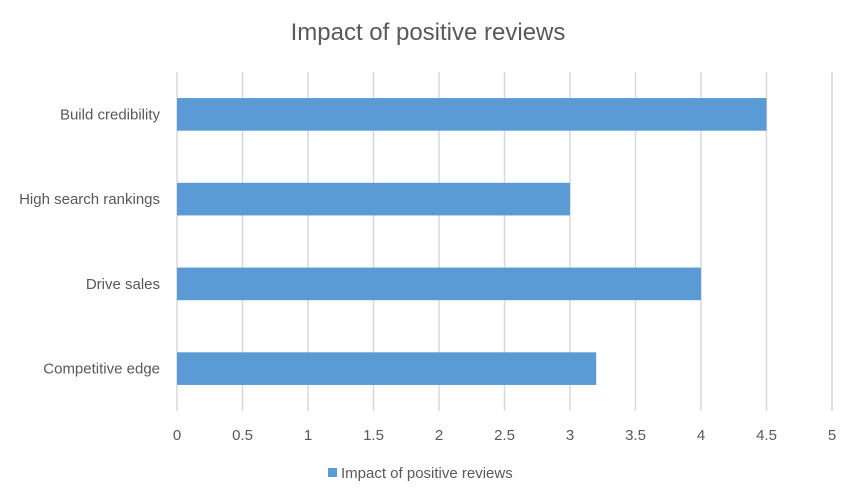 The width and height of the screenshot is (859, 499). Describe the element at coordinates (123, 284) in the screenshot. I see `category-label: Drive sales` at that location.